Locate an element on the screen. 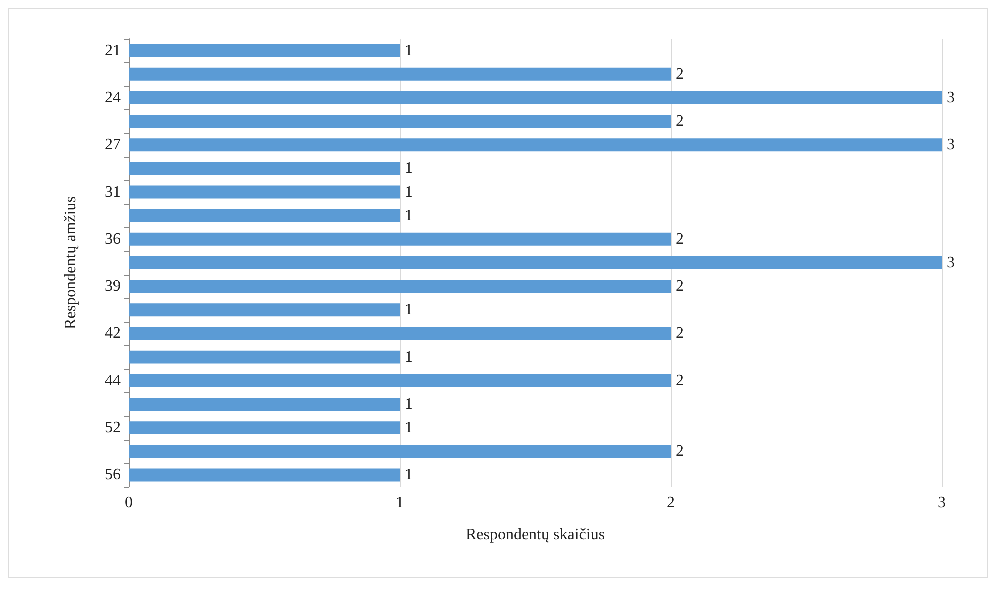  x-axis-title: Respondentų skaičius is located at coordinates (536, 535).